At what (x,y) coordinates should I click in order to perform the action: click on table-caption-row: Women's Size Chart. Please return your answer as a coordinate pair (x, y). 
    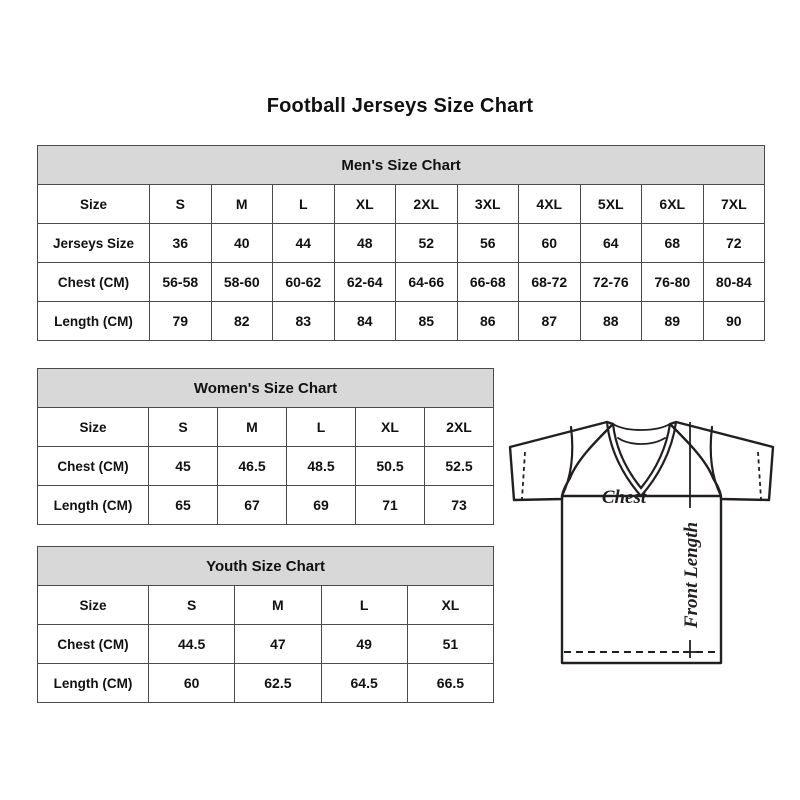
    Looking at the image, I should click on (265, 388).